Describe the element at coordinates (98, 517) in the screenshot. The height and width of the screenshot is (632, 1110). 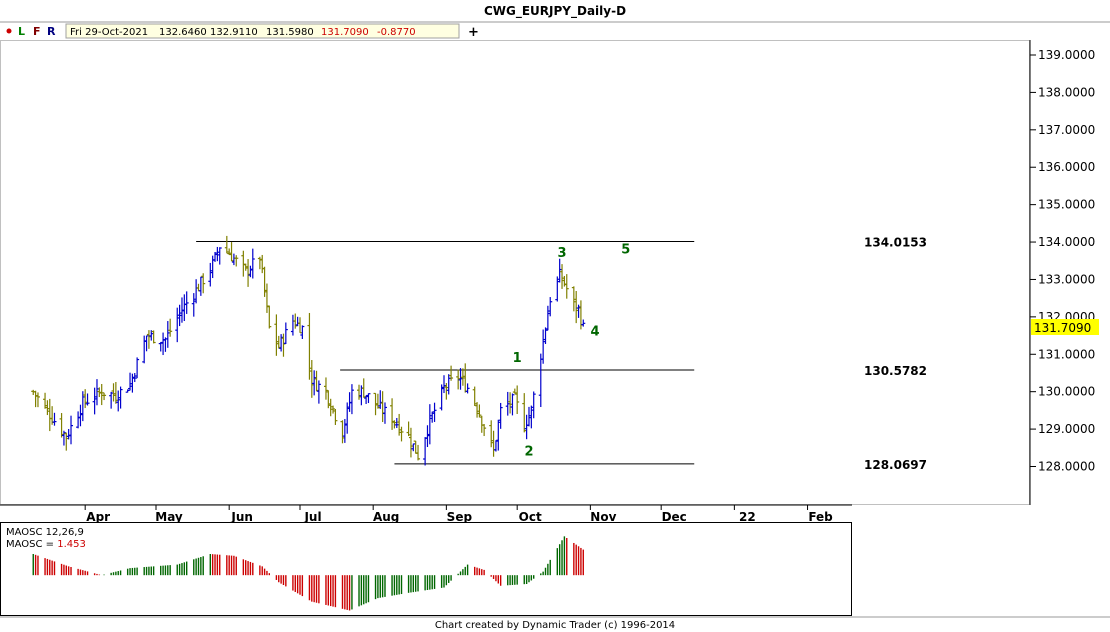
I see `time-tick-label: Apr` at that location.